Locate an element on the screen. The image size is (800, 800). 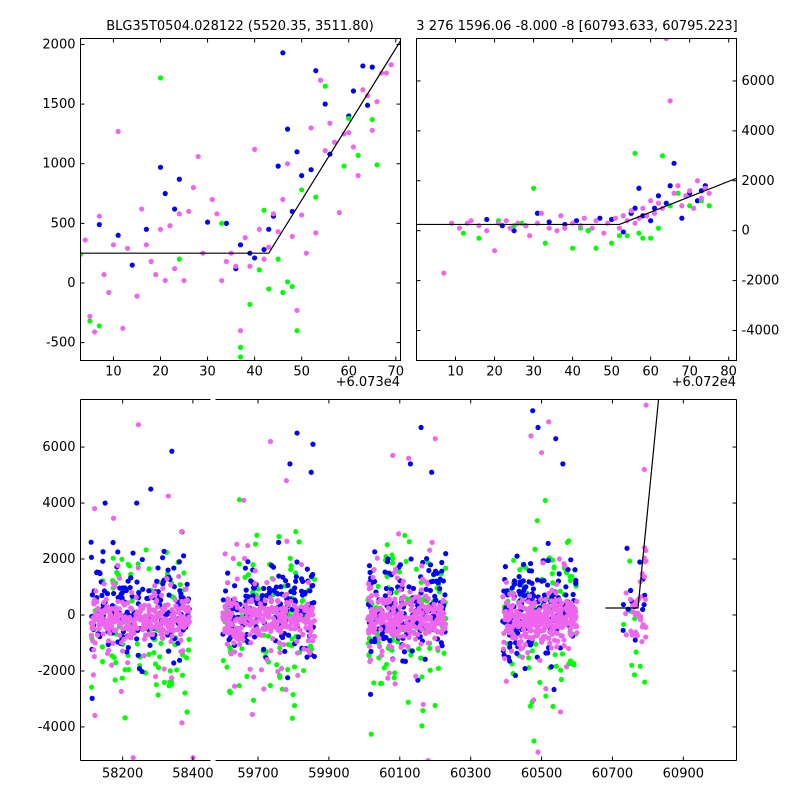
bottom-xtick-label-4: 60100 is located at coordinates (399, 774).